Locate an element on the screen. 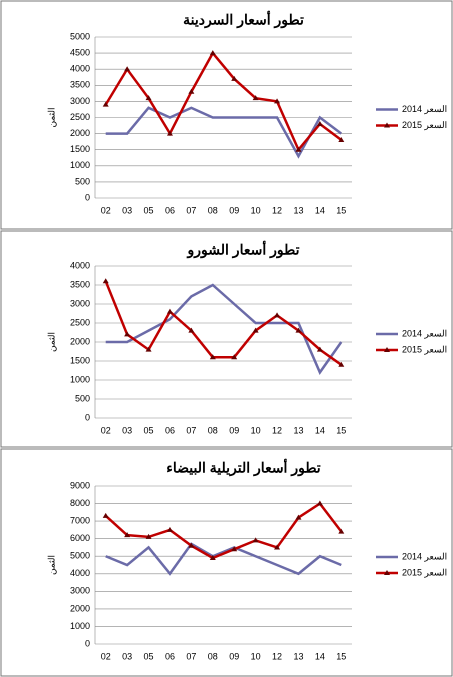 This screenshot has height=677, width=453. y-tick-label: 1000 is located at coordinates (80, 626).